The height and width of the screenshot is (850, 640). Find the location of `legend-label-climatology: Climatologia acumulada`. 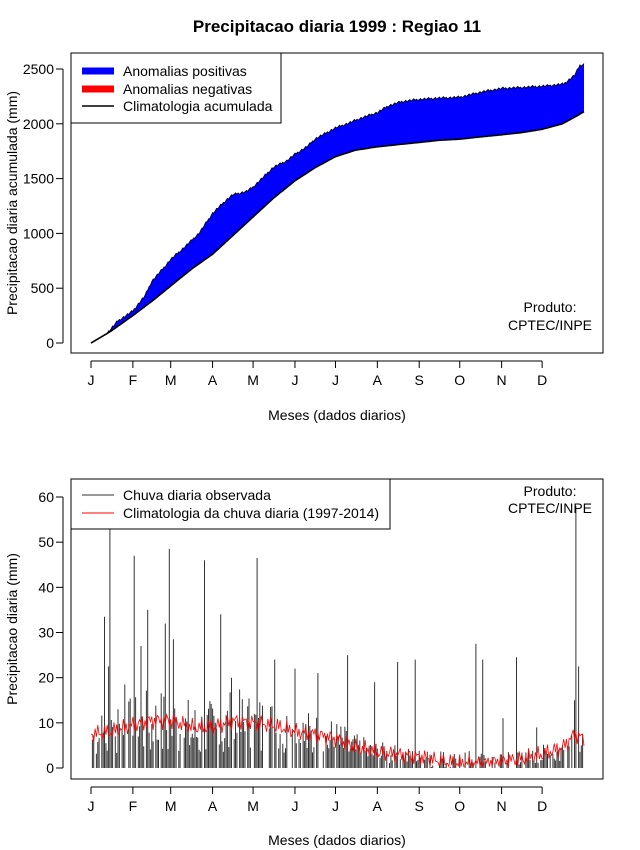

legend-label-climatology: Climatologia acumulada is located at coordinates (198, 106).